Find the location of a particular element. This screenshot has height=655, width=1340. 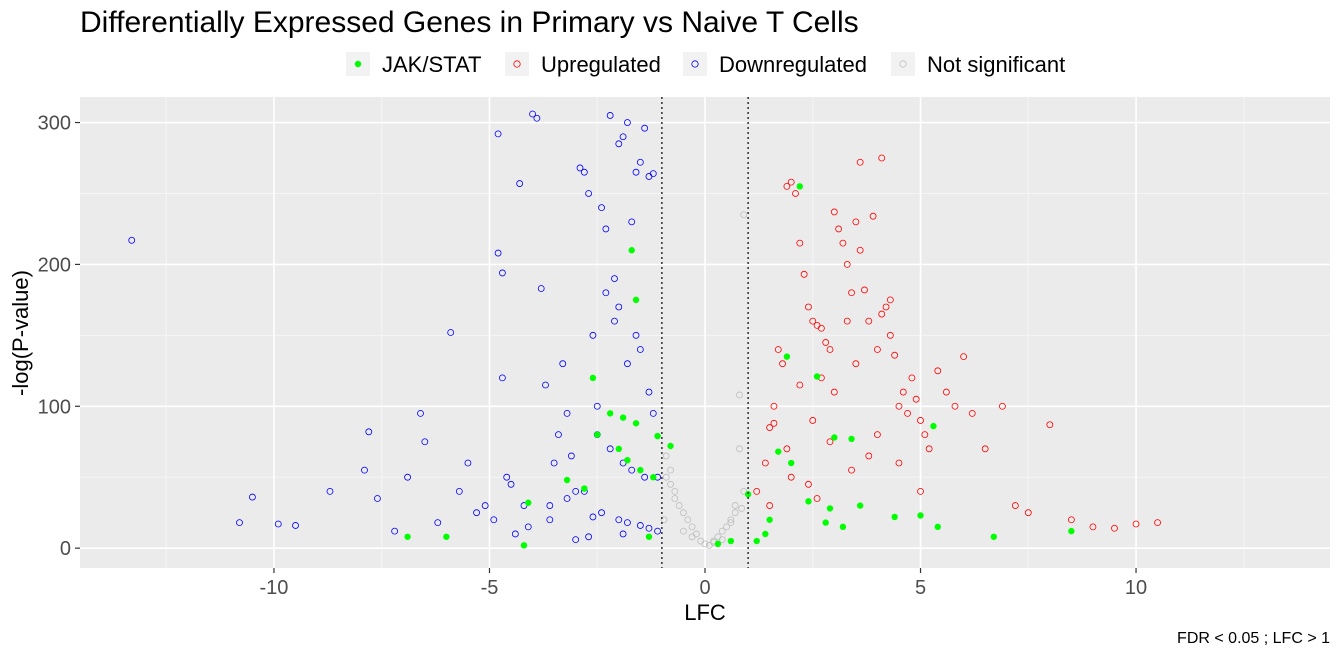

x-axis-title: LFC is located at coordinates (705, 612).